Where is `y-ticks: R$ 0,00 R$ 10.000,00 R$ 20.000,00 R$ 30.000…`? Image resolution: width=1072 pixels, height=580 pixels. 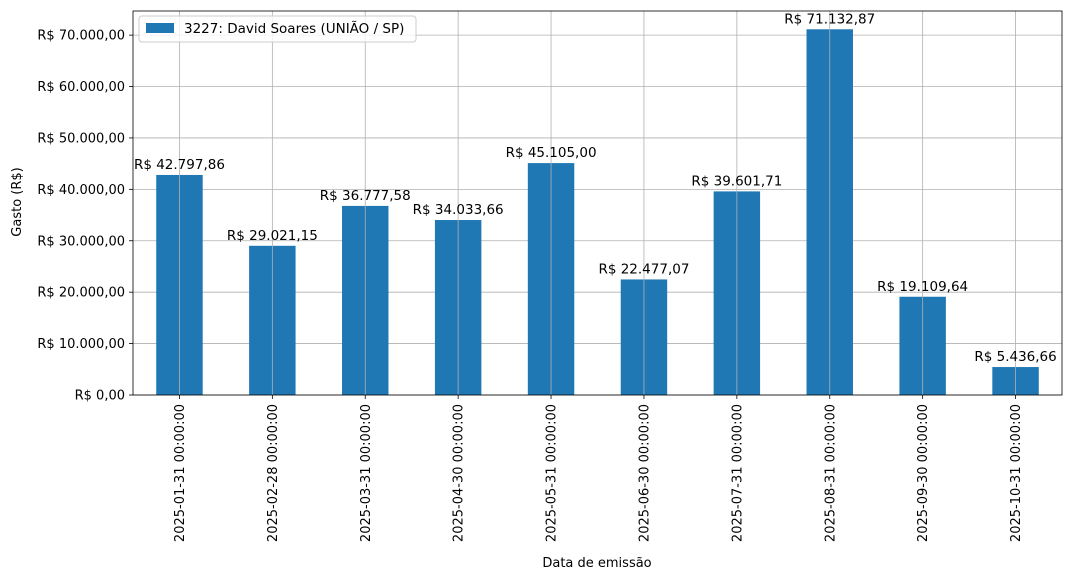
y-ticks: R$ 0,00 R$ 10.000,00 R$ 20.000,00 R$ 30.000… is located at coordinates (85, 216).